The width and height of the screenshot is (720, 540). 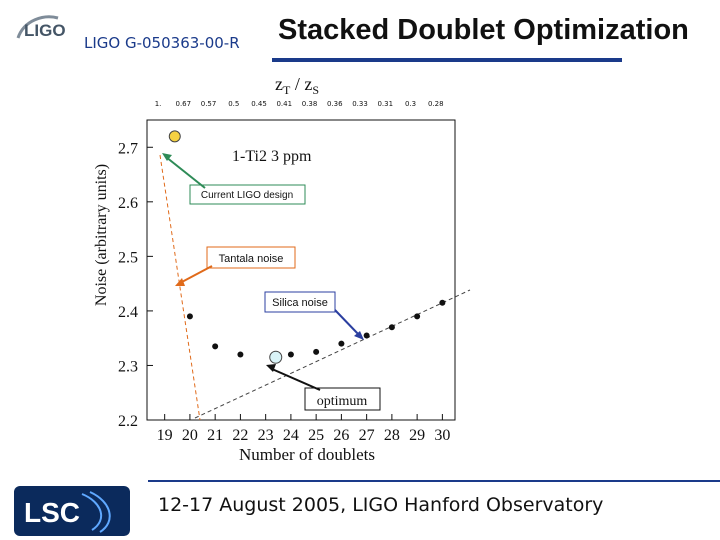 I want to click on current-design-callout-box, so click(x=247, y=194).